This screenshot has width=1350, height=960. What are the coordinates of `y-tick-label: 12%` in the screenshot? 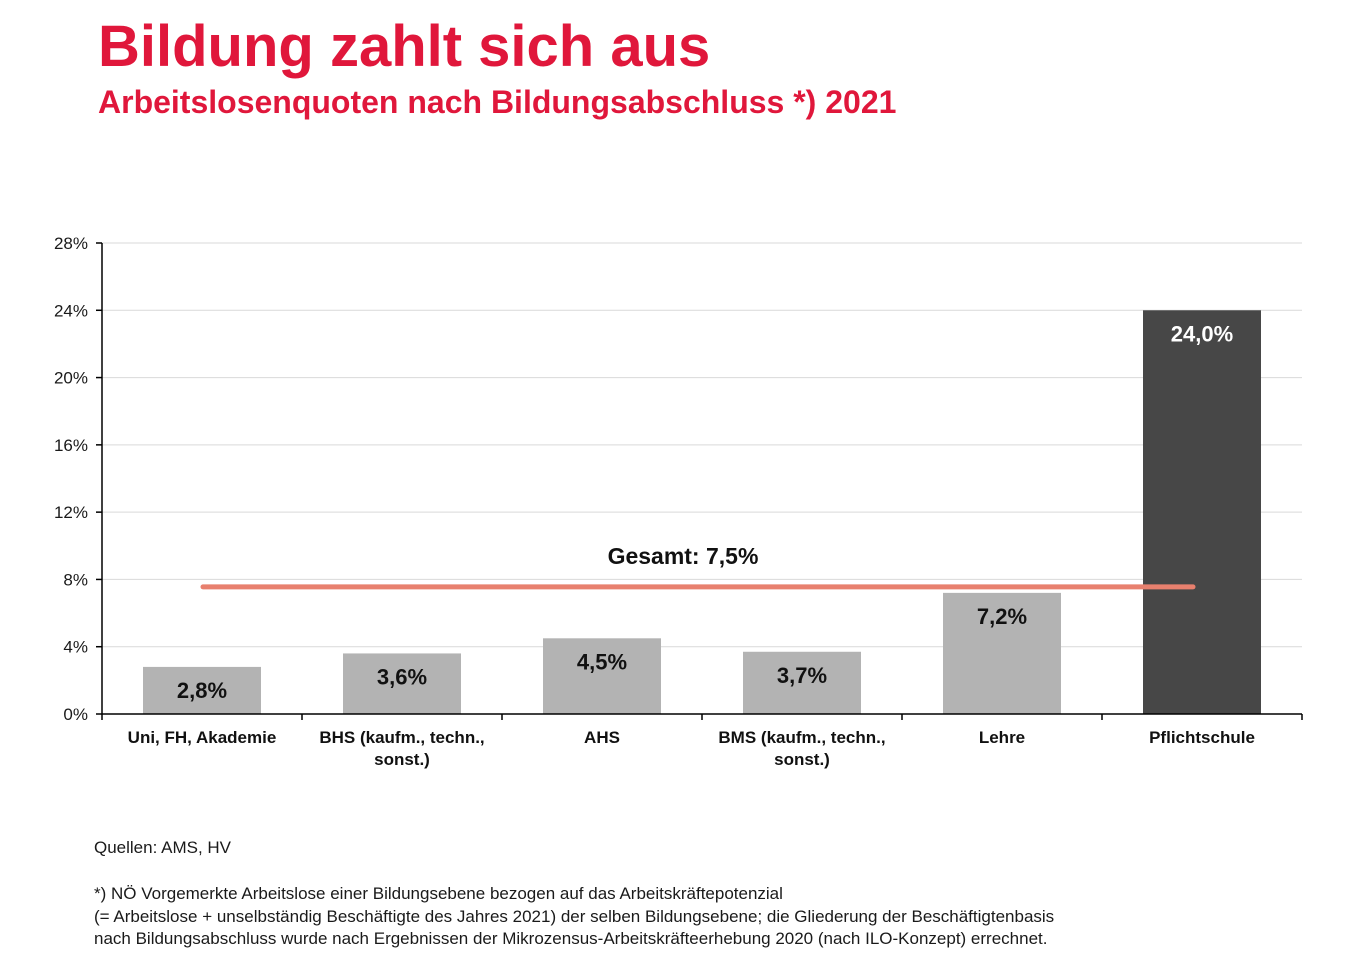 It's located at (71, 512).